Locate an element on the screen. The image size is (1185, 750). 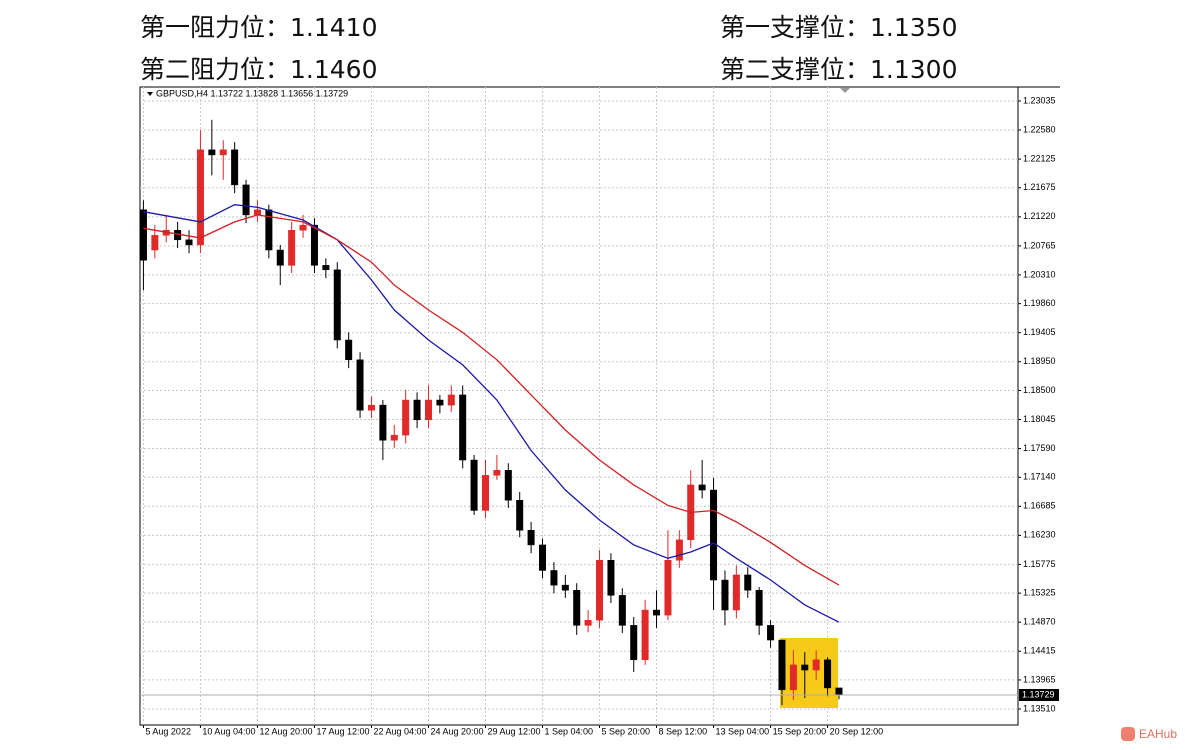
y-tick-label: 1.17140 is located at coordinates (1039, 477).